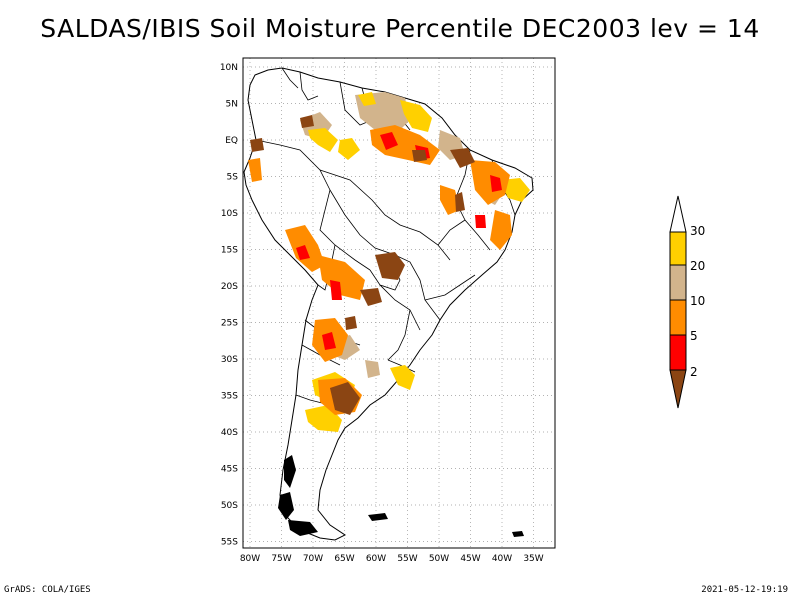 The image size is (800, 600). I want to click on lon-tick-label: 35W, so click(533, 559).